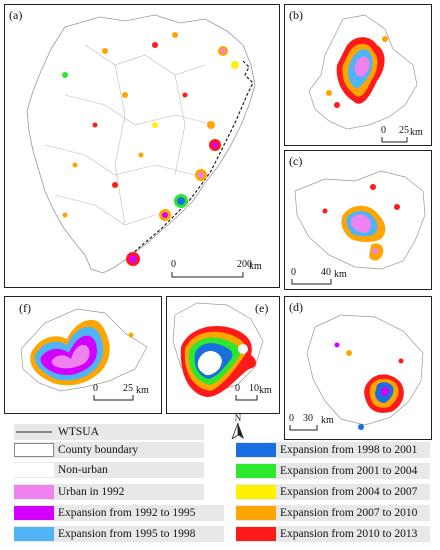 This screenshot has width=440, height=550. I want to click on map-c-drawing, so click(360, 220).